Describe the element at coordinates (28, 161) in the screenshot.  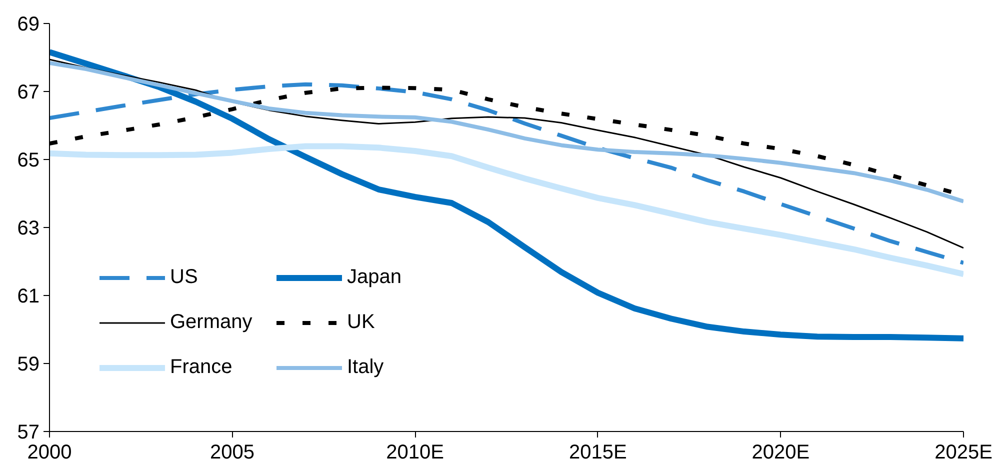
I see `y-tick-label: 65` at that location.